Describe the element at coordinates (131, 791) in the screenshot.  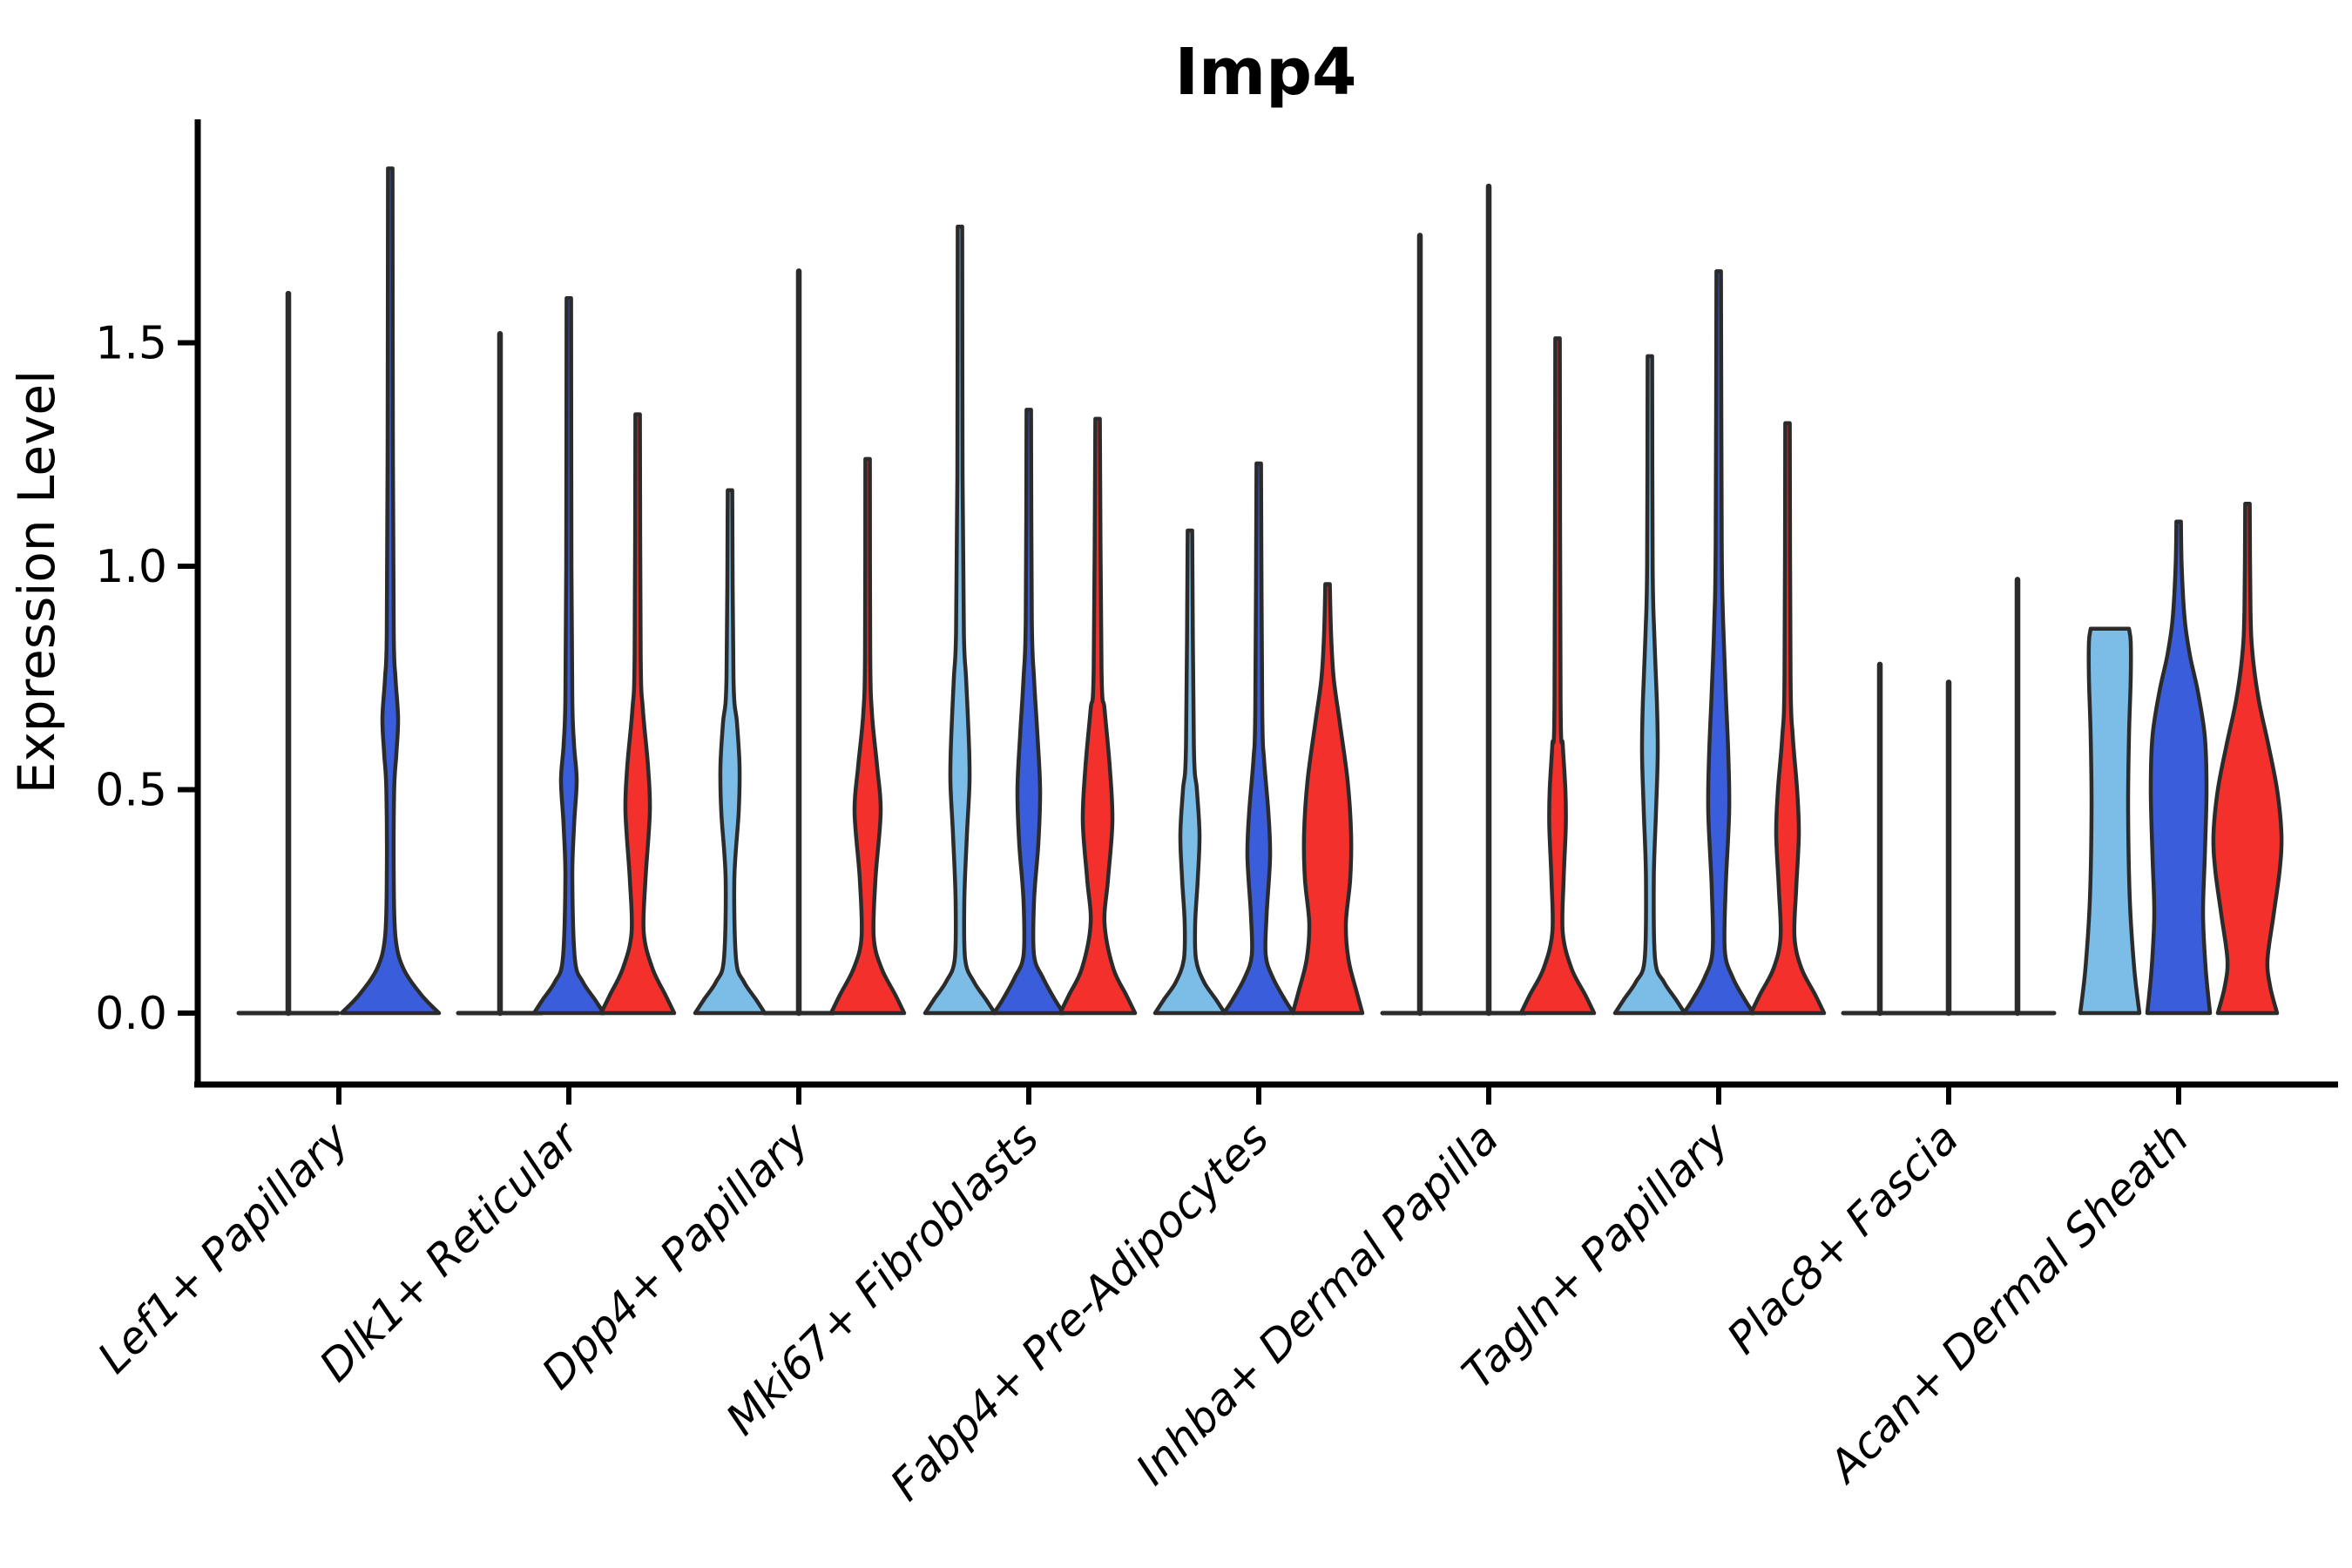
I see `y-tick-label: 0.5` at that location.